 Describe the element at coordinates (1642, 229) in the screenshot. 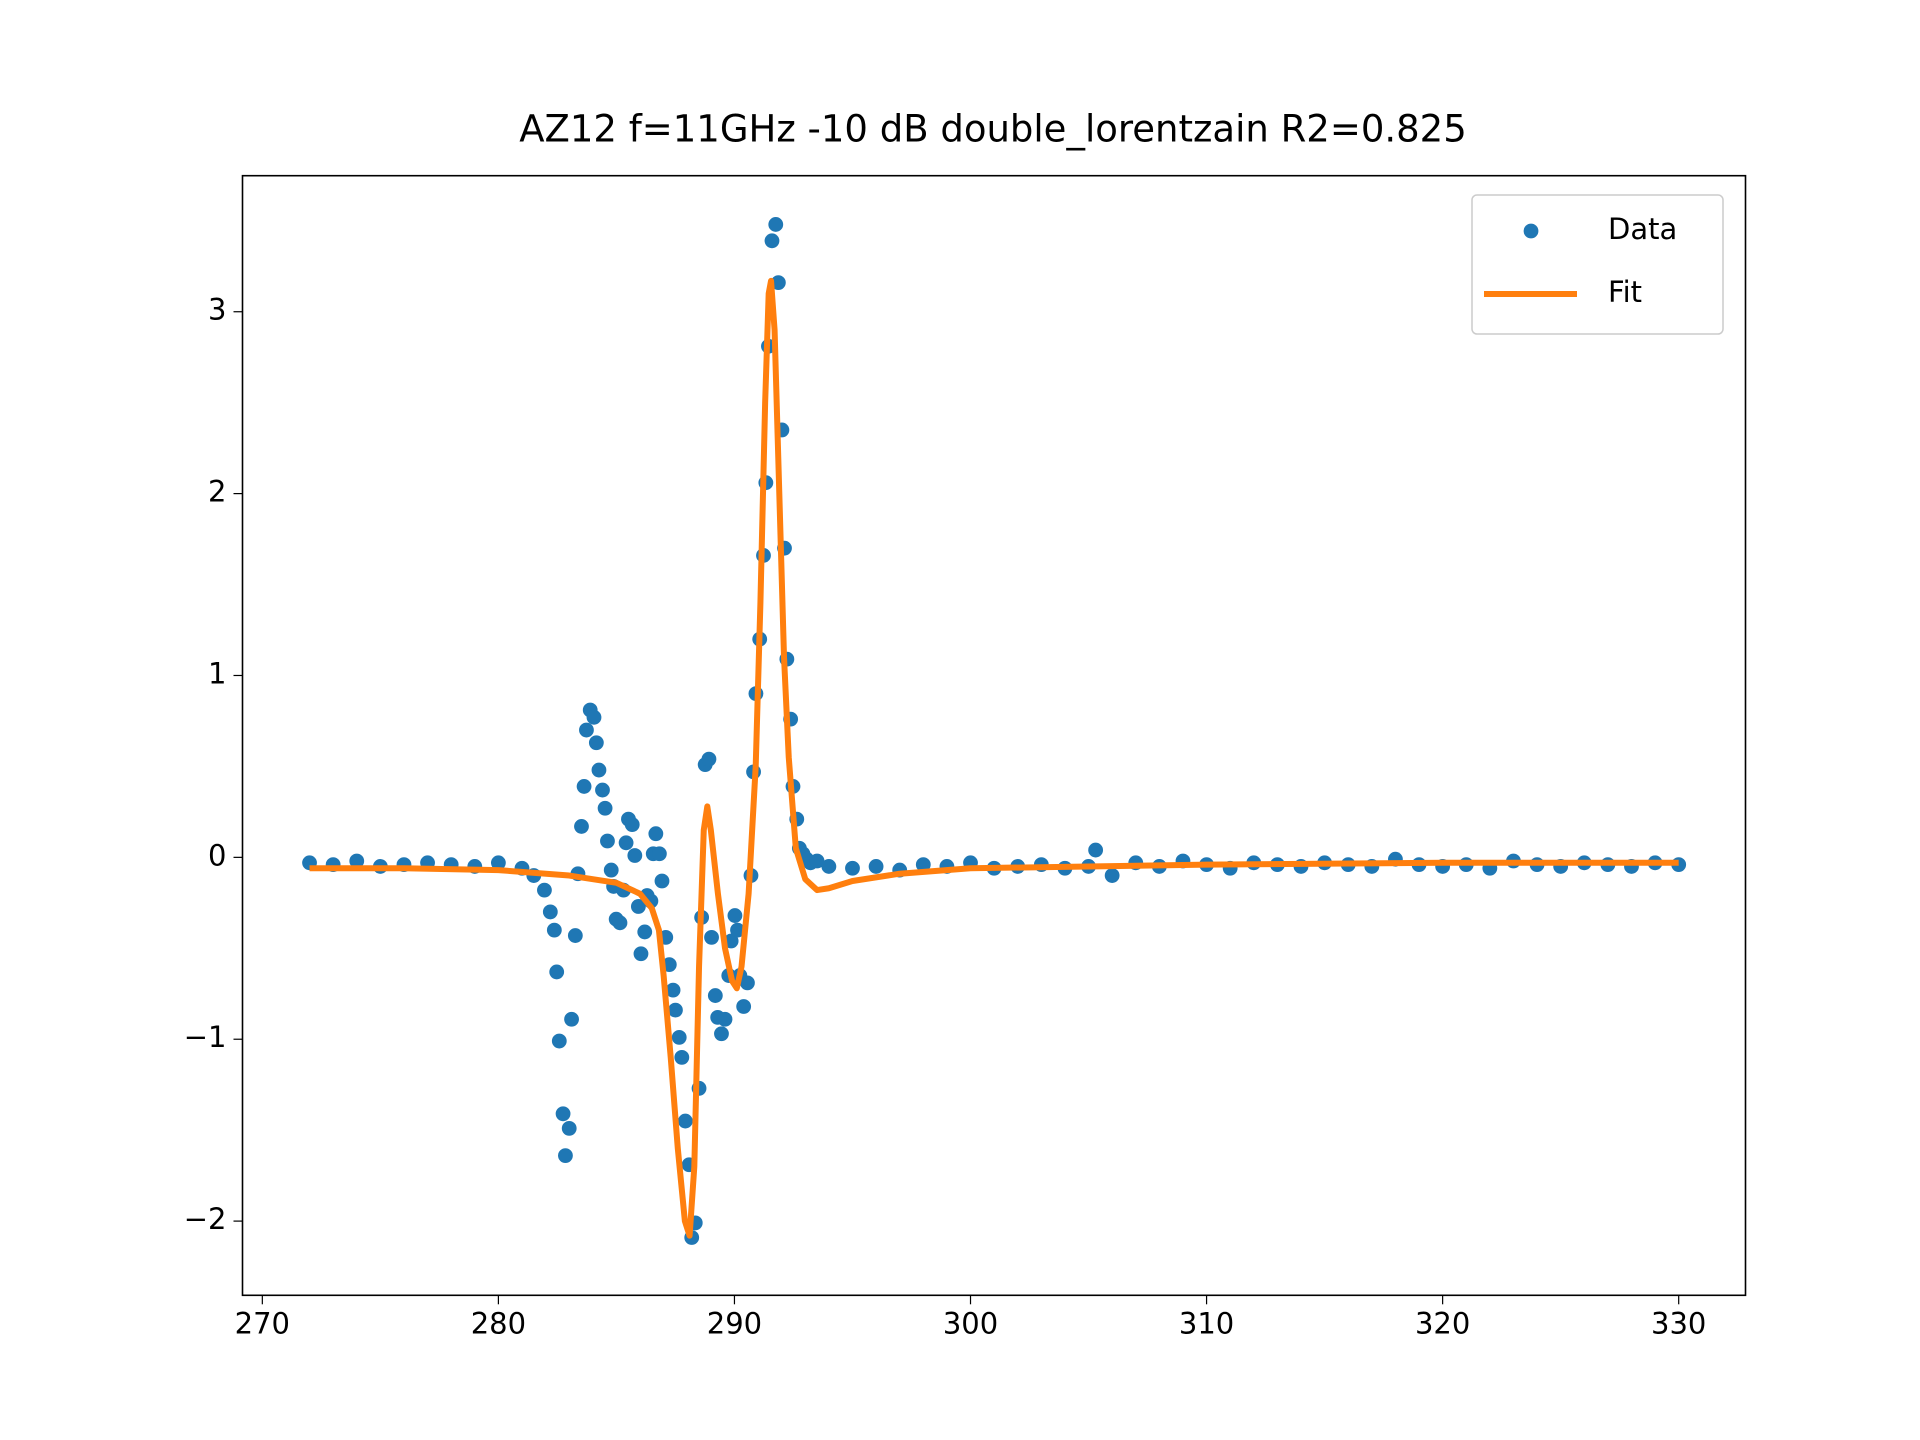

I see `legend-label: Data` at that location.